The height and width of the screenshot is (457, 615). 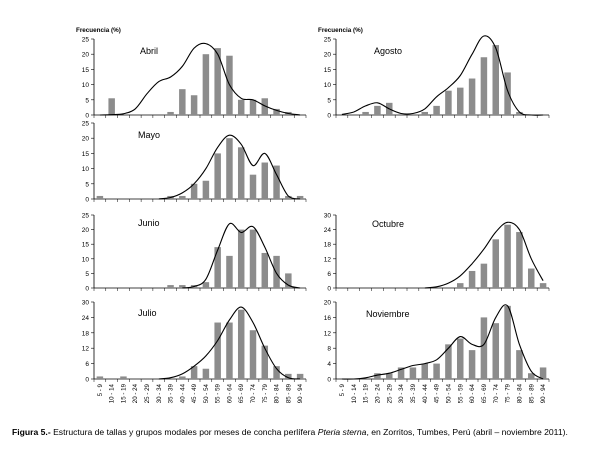 I want to click on panel-title: Octubre, so click(x=388, y=224).